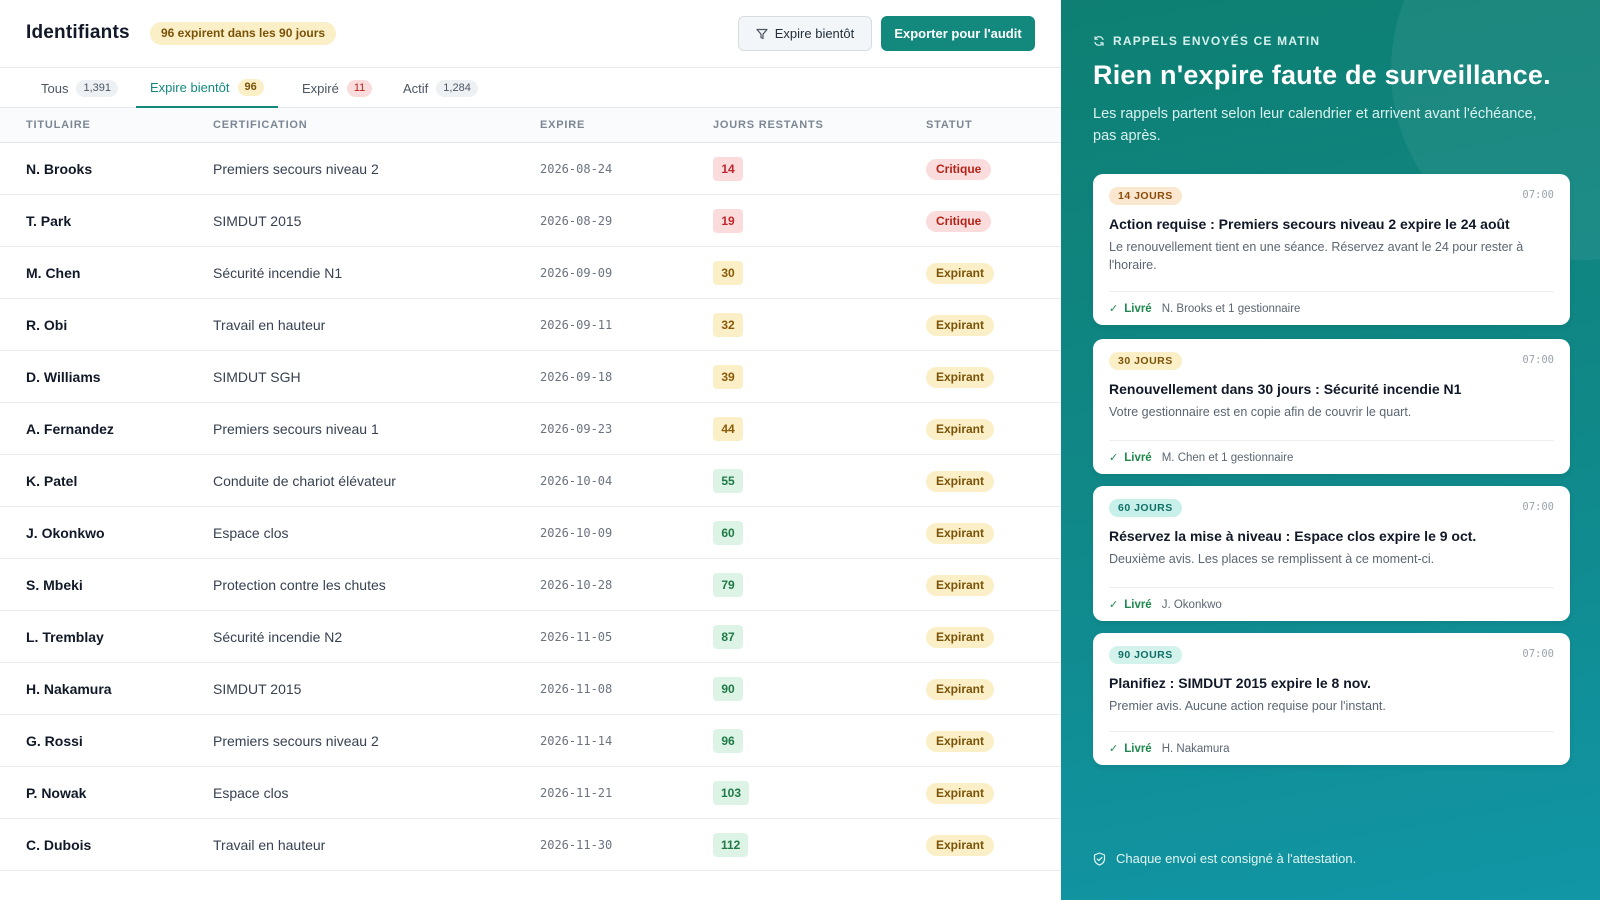 The height and width of the screenshot is (900, 1600). I want to click on tab-label: Expiré, so click(320, 88).